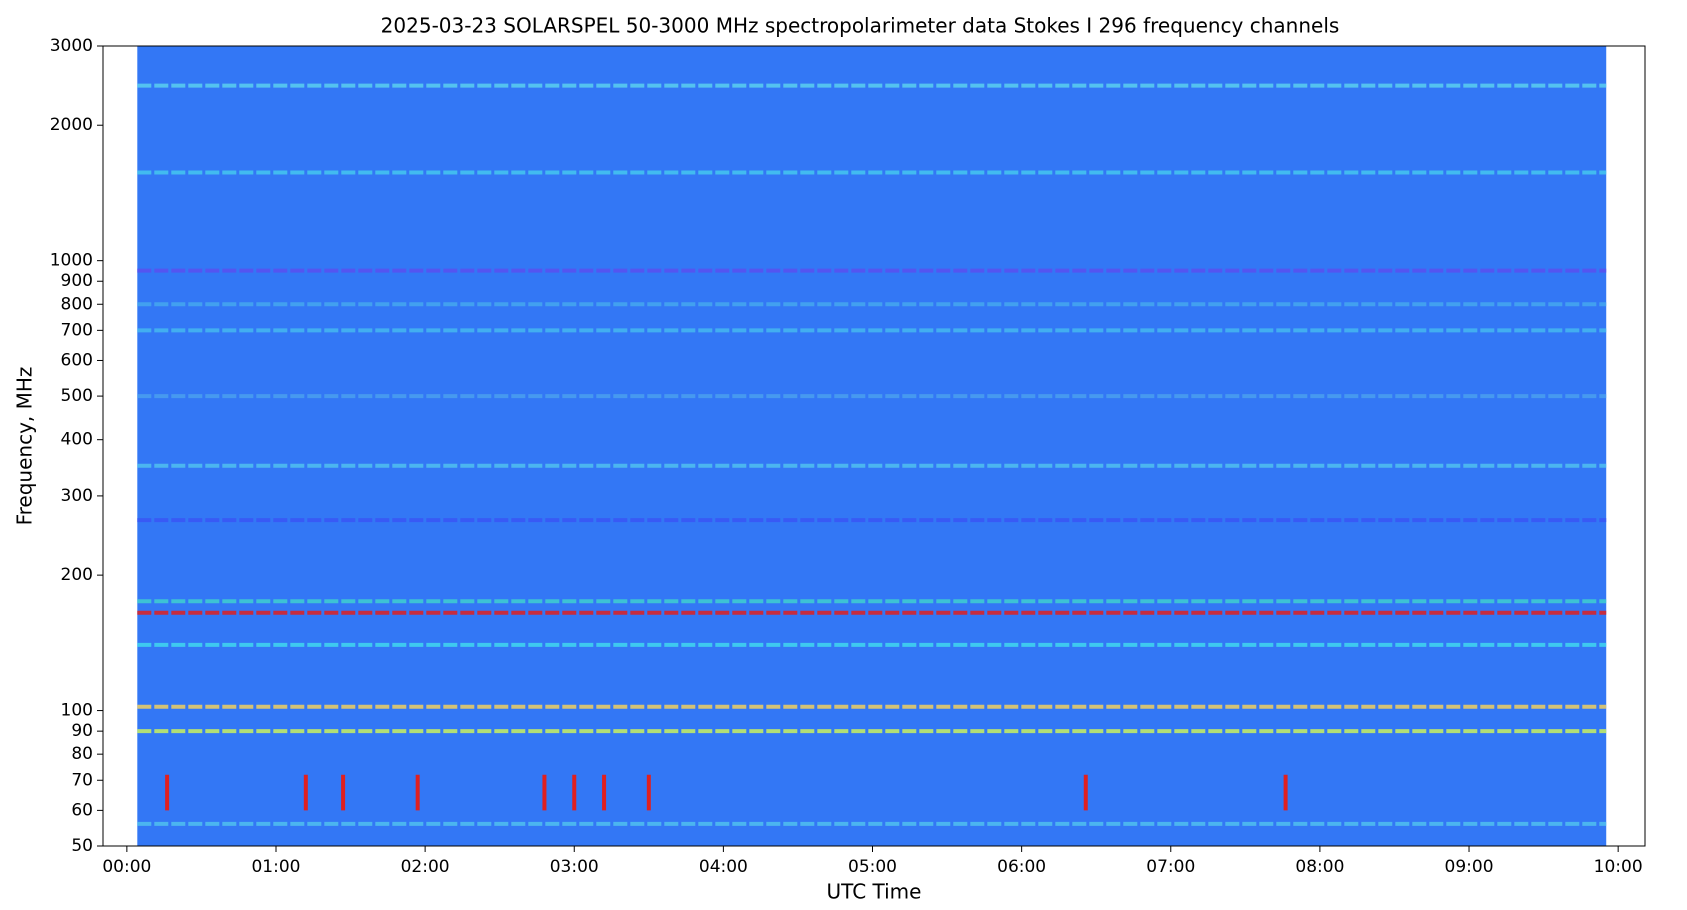  Describe the element at coordinates (77, 330) in the screenshot. I see `y-tick-label: 700` at that location.